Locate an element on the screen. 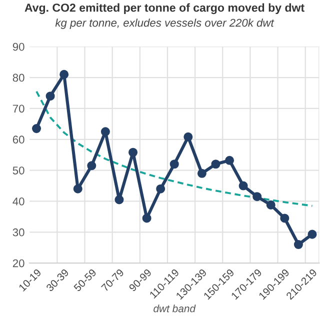  y-tick-label: 20 is located at coordinates (18, 263).